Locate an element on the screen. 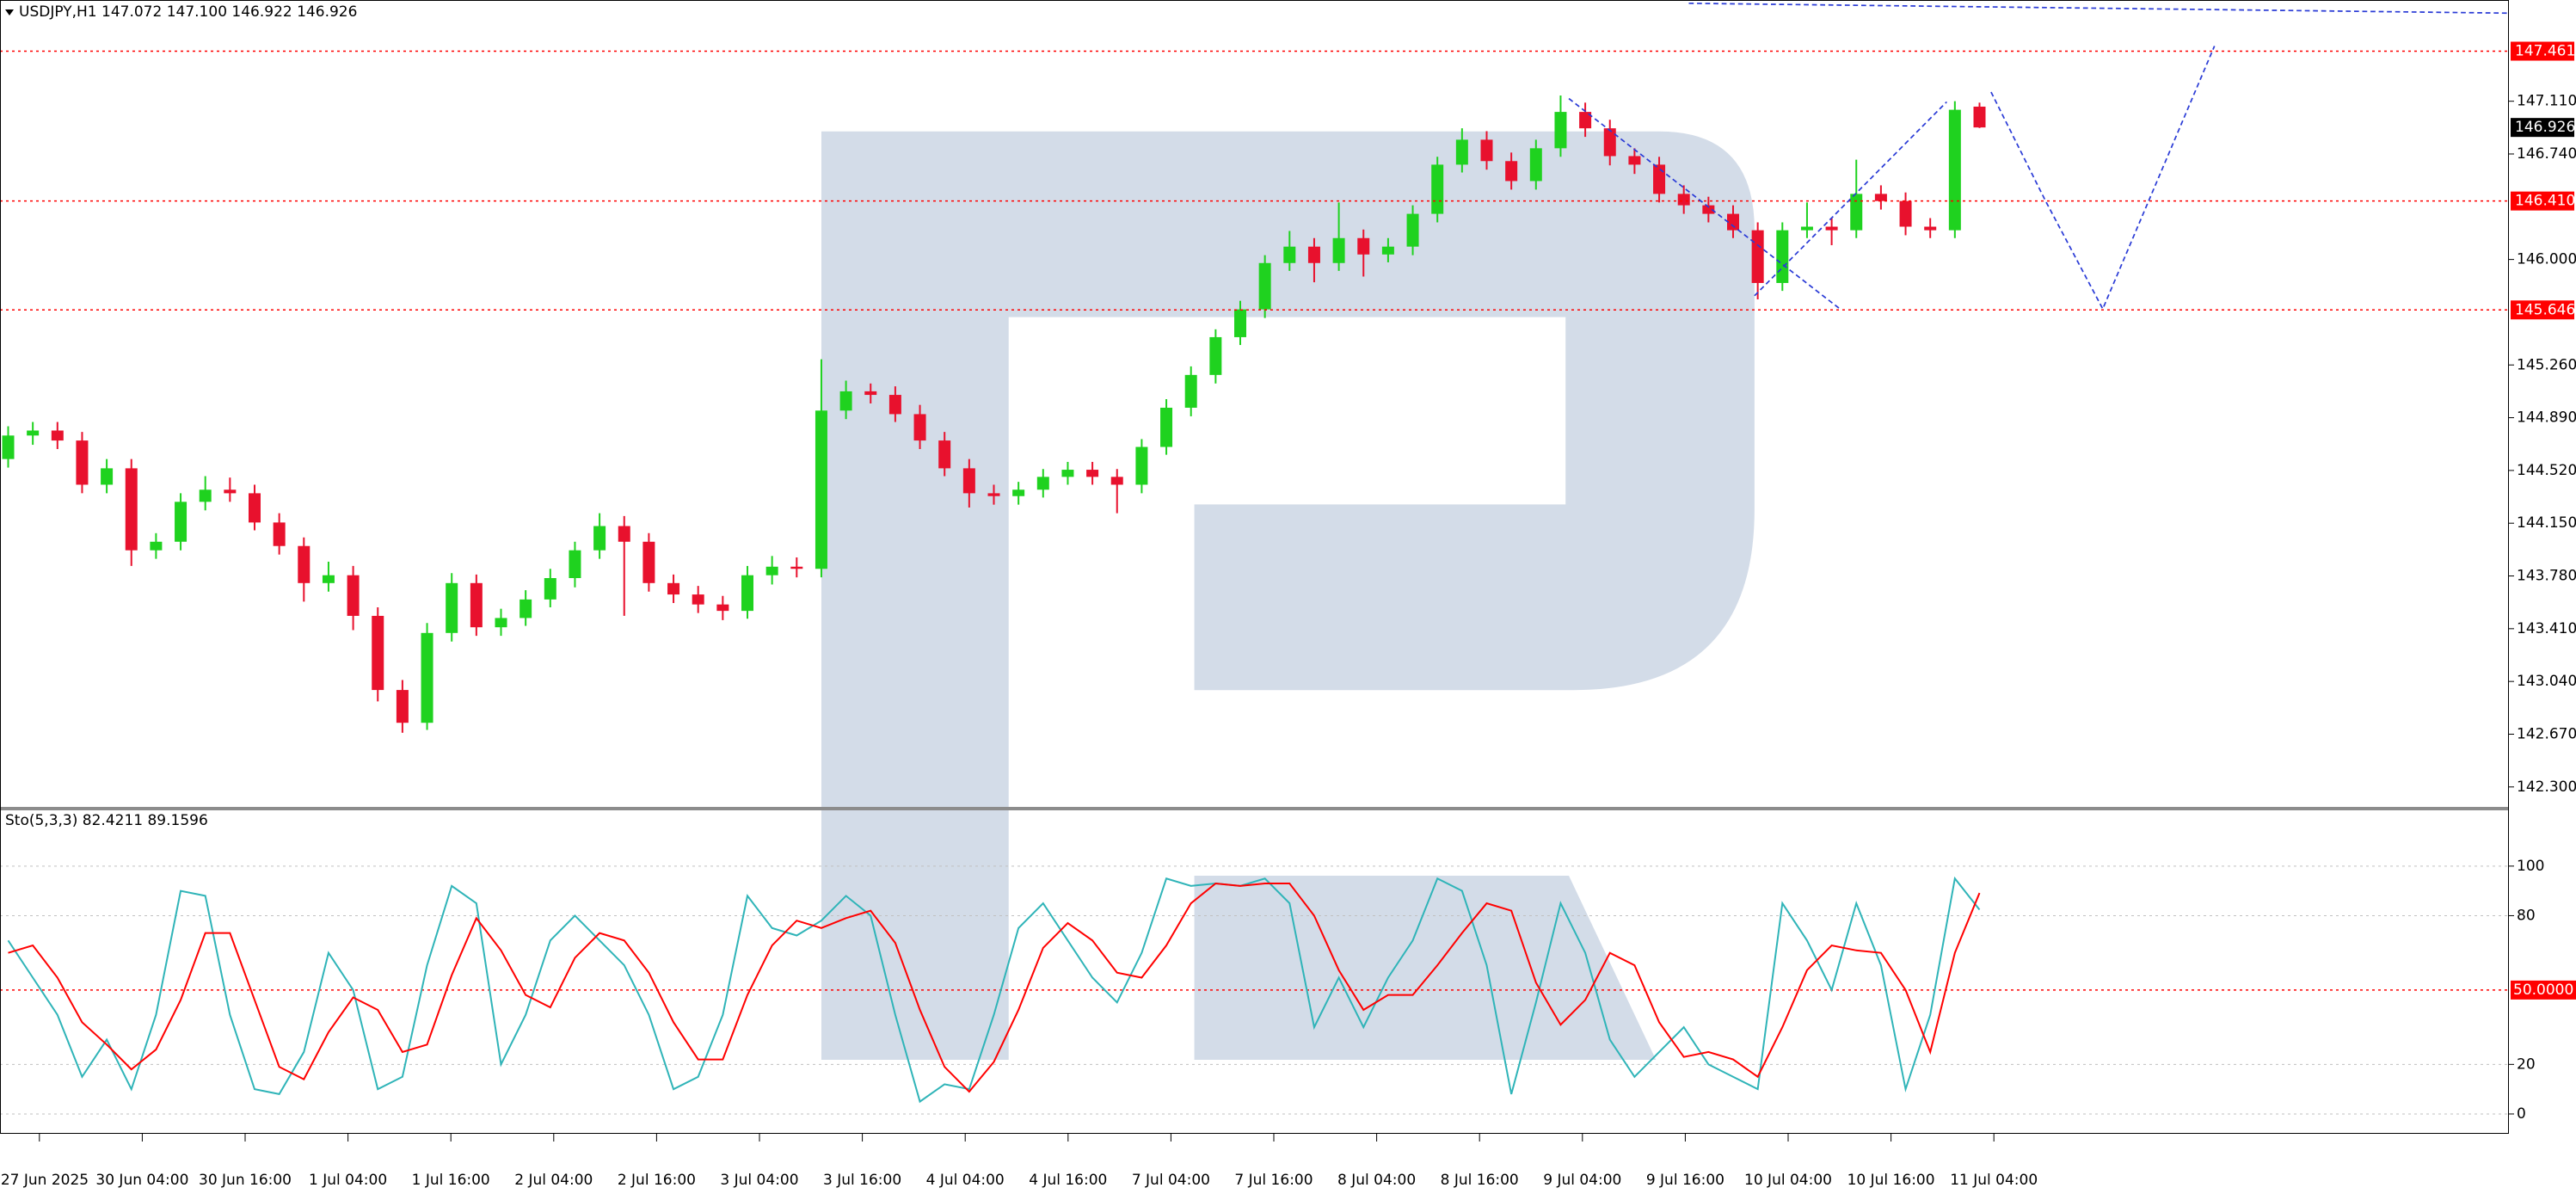 This screenshot has height=1194, width=2576. y-tick-label: 144.520 is located at coordinates (2546, 471).